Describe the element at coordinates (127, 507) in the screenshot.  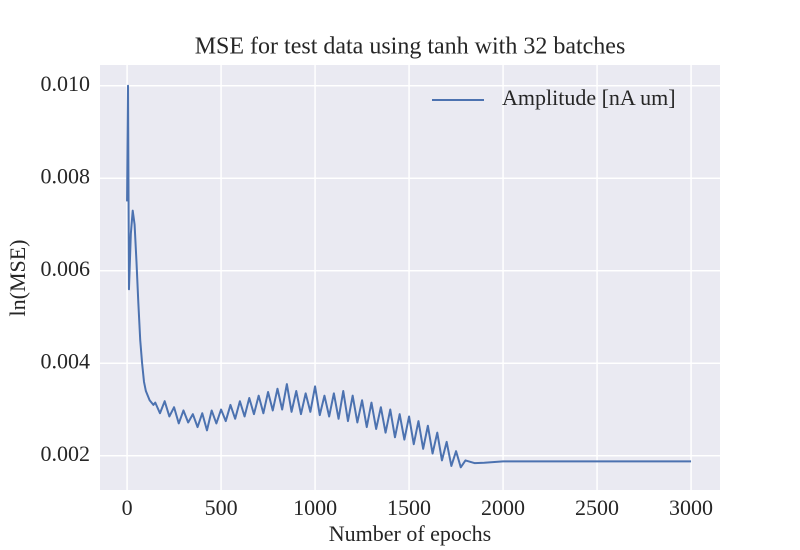
I see `x-tick-label: 0` at that location.